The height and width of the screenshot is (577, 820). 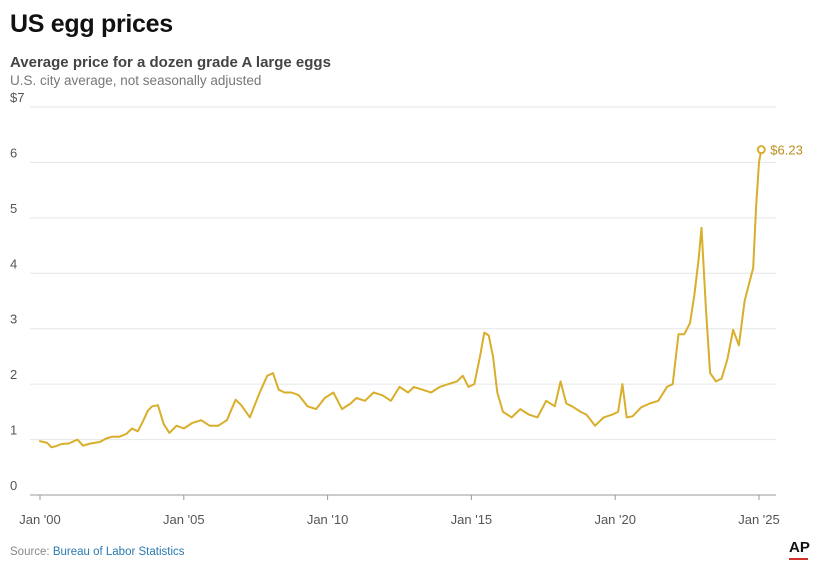 What do you see at coordinates (13, 430) in the screenshot?
I see `y-tick-label: 1` at bounding box center [13, 430].